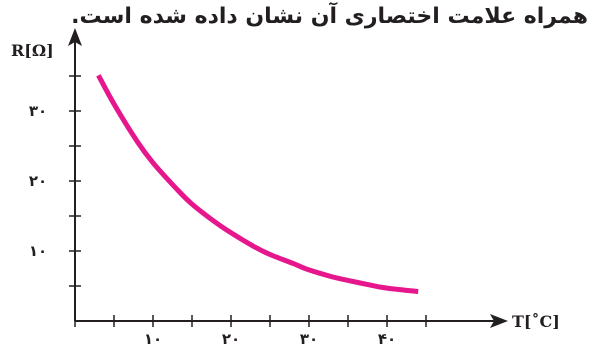 The height and width of the screenshot is (348, 613). I want to click on x-tick-label: ۲۰, so click(231, 339).